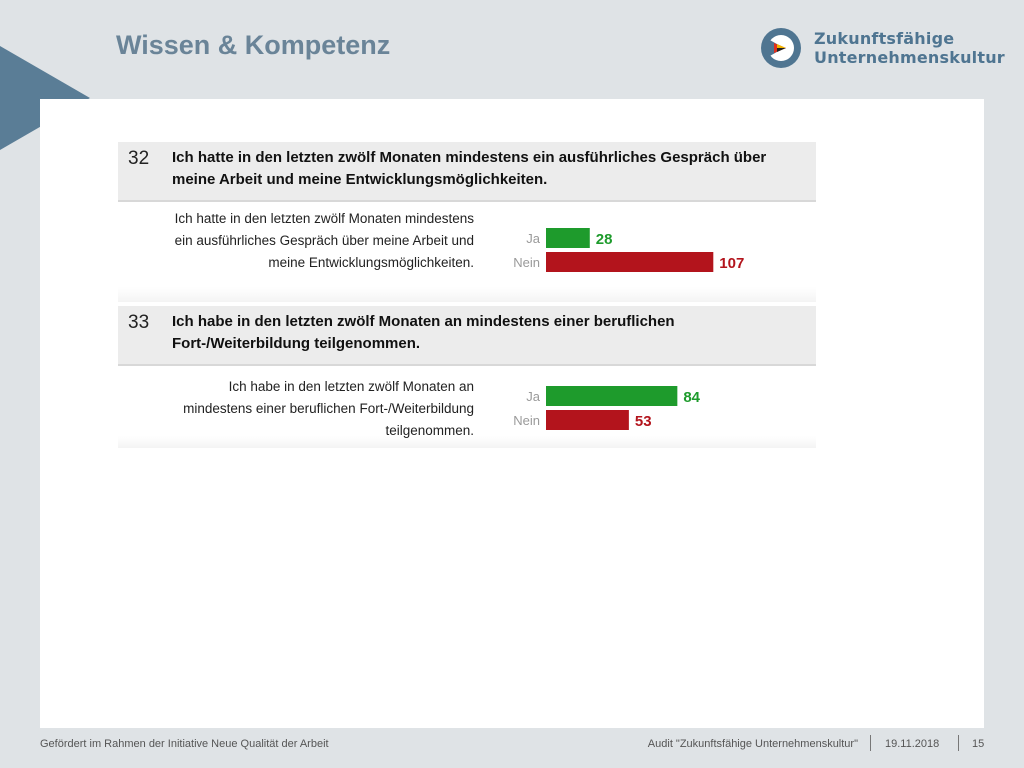 The image size is (1024, 768). Describe the element at coordinates (884, 38) in the screenshot. I see `brand-name-line1: Zukunftsfähige` at that location.